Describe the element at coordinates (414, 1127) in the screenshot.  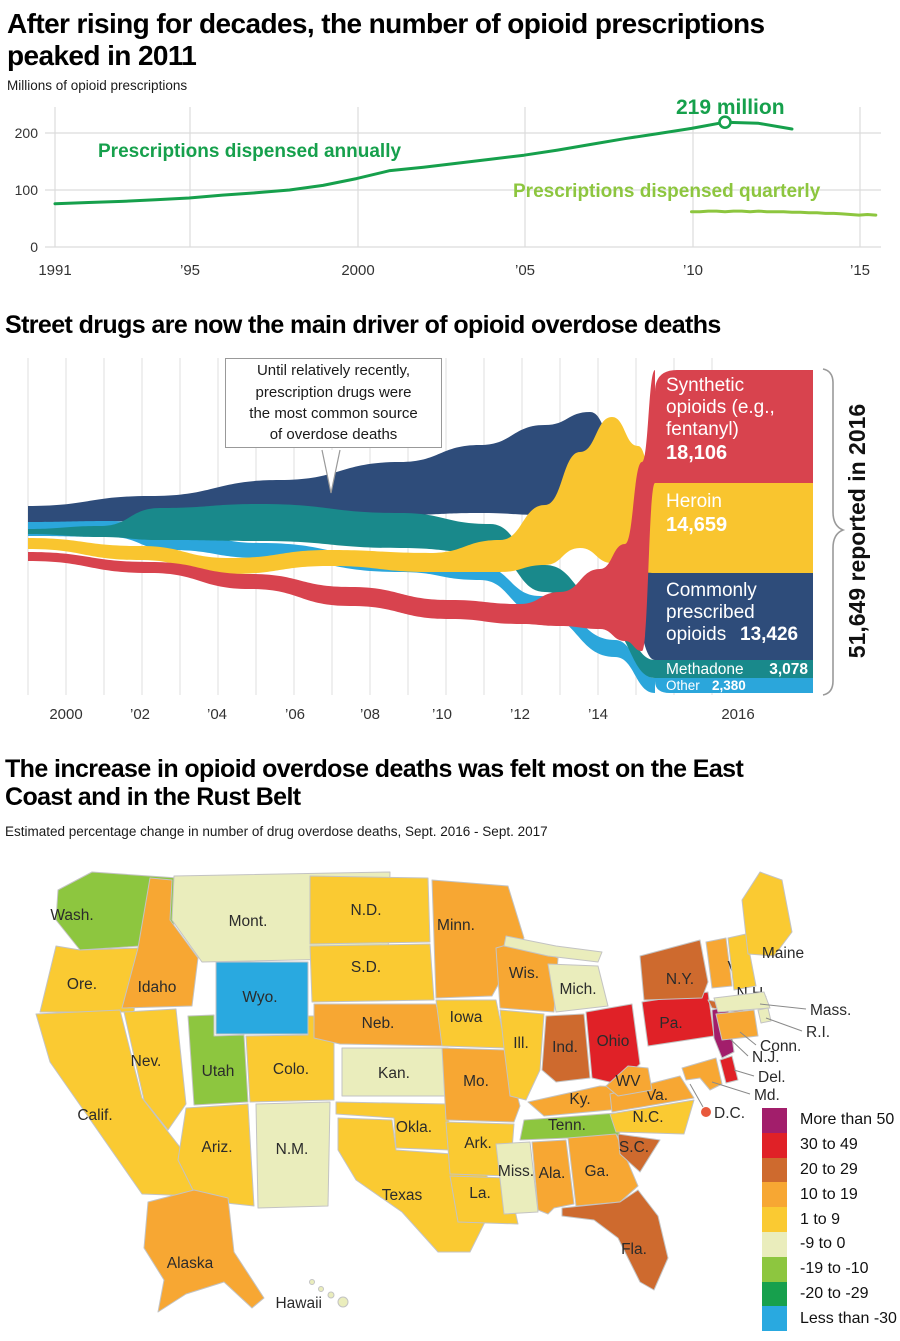
I see `state-label-okla: Okla.` at that location.